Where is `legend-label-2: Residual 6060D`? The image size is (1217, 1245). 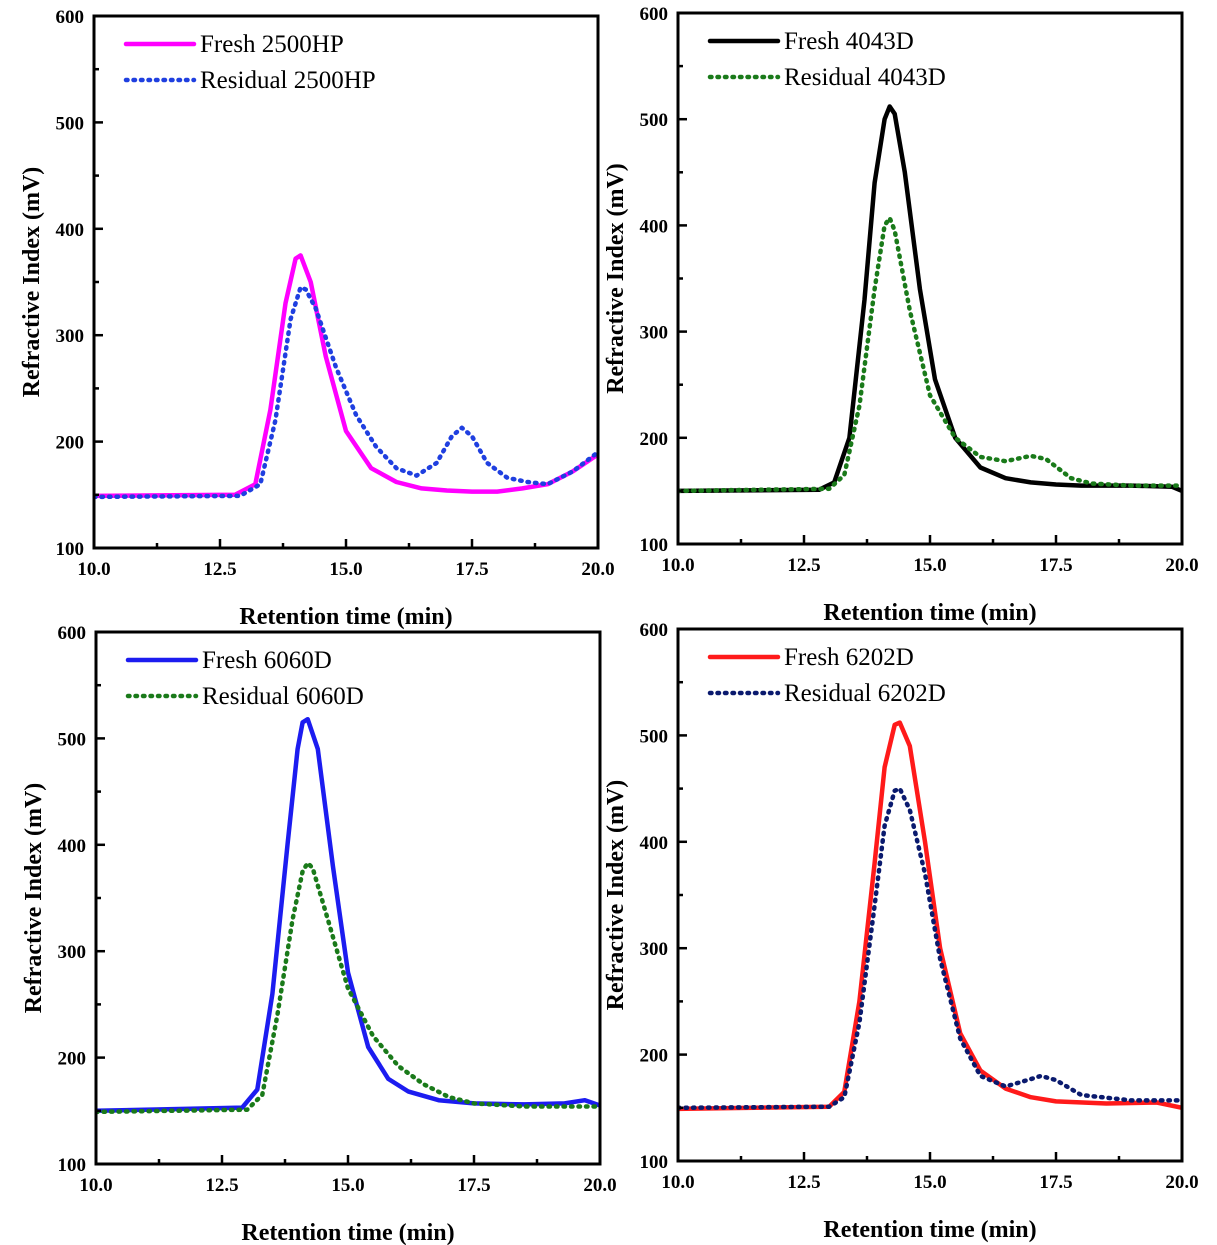
legend-label-2: Residual 6060D is located at coordinates (283, 696).